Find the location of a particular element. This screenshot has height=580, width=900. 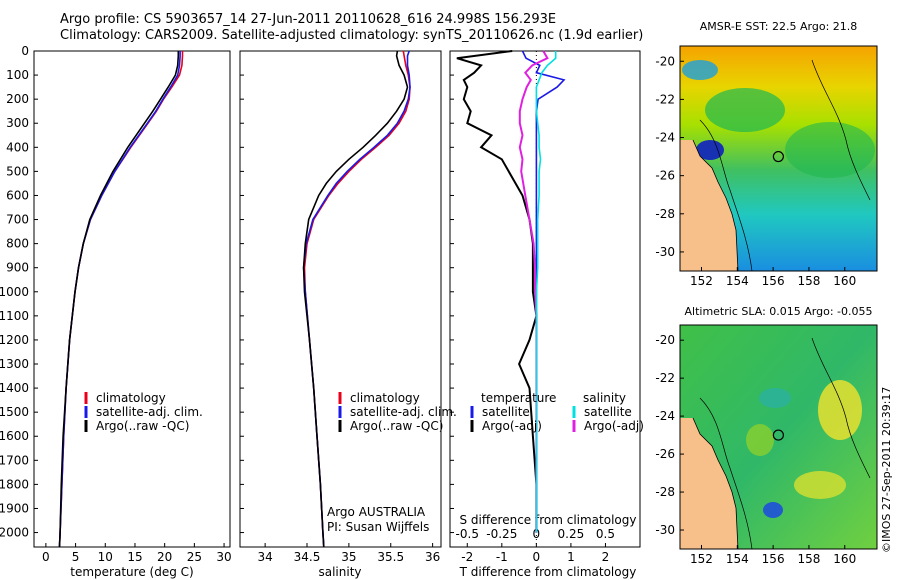

timestamp-label: ©IMOS 27-Sep-2011 20:39:17 is located at coordinates (886, 470).